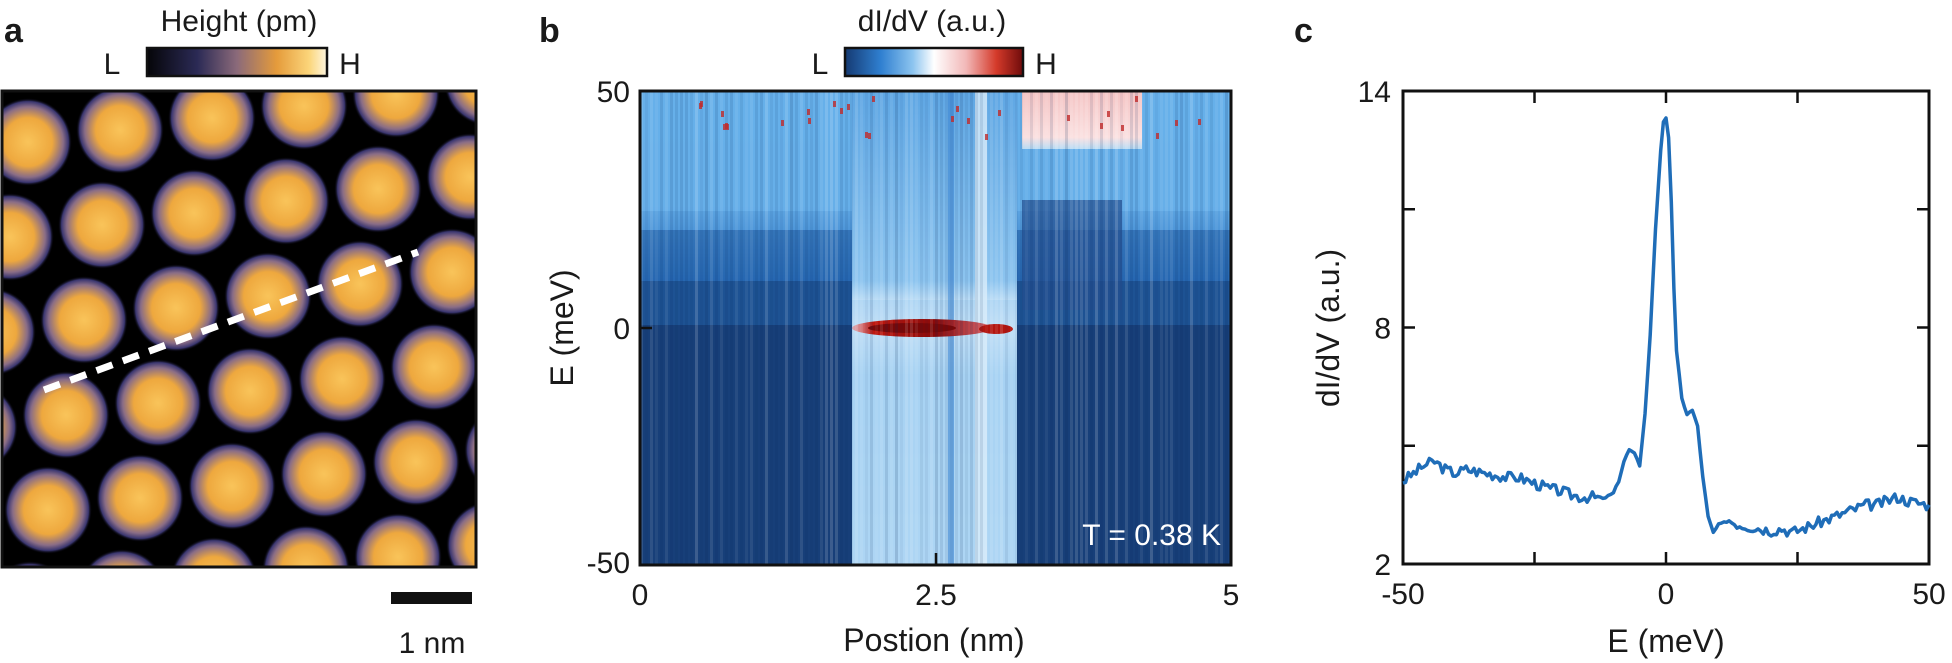  Describe the element at coordinates (1231, 595) in the screenshot. I see `map-xtick-5: 5` at that location.